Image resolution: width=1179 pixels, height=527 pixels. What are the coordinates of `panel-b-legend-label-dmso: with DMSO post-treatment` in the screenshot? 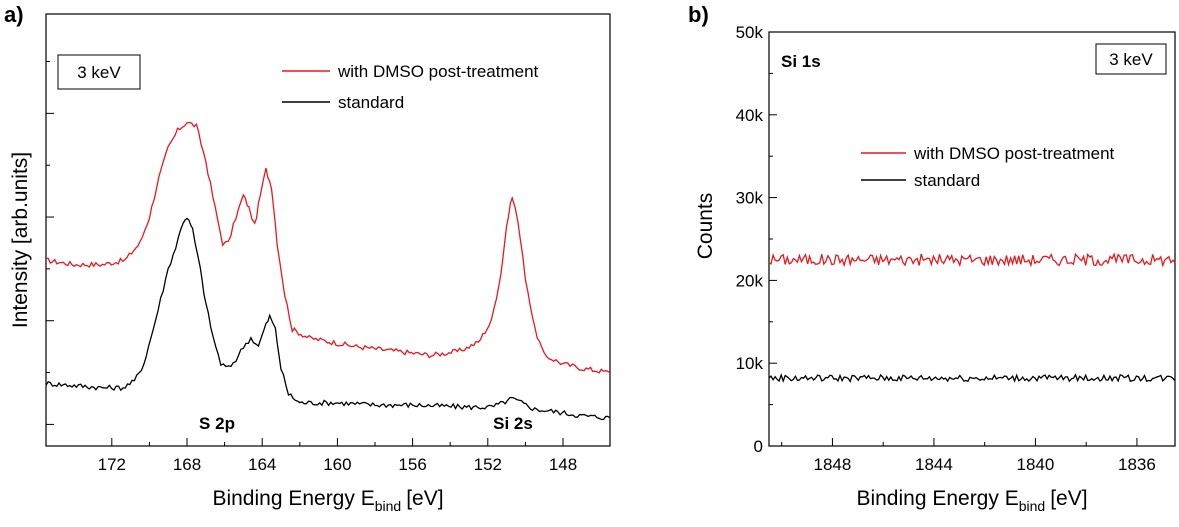 It's located at (1014, 153).